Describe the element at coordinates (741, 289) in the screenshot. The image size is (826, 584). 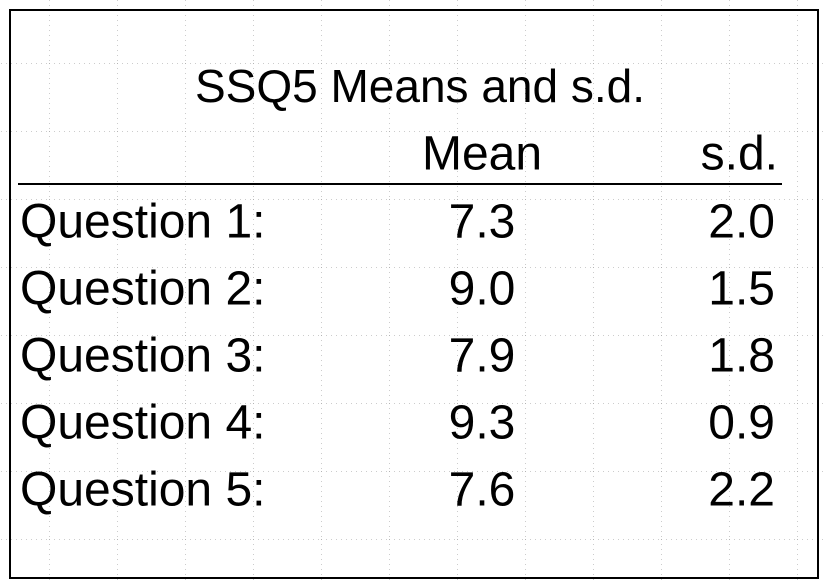
I see `sd-cell: 1.5` at that location.